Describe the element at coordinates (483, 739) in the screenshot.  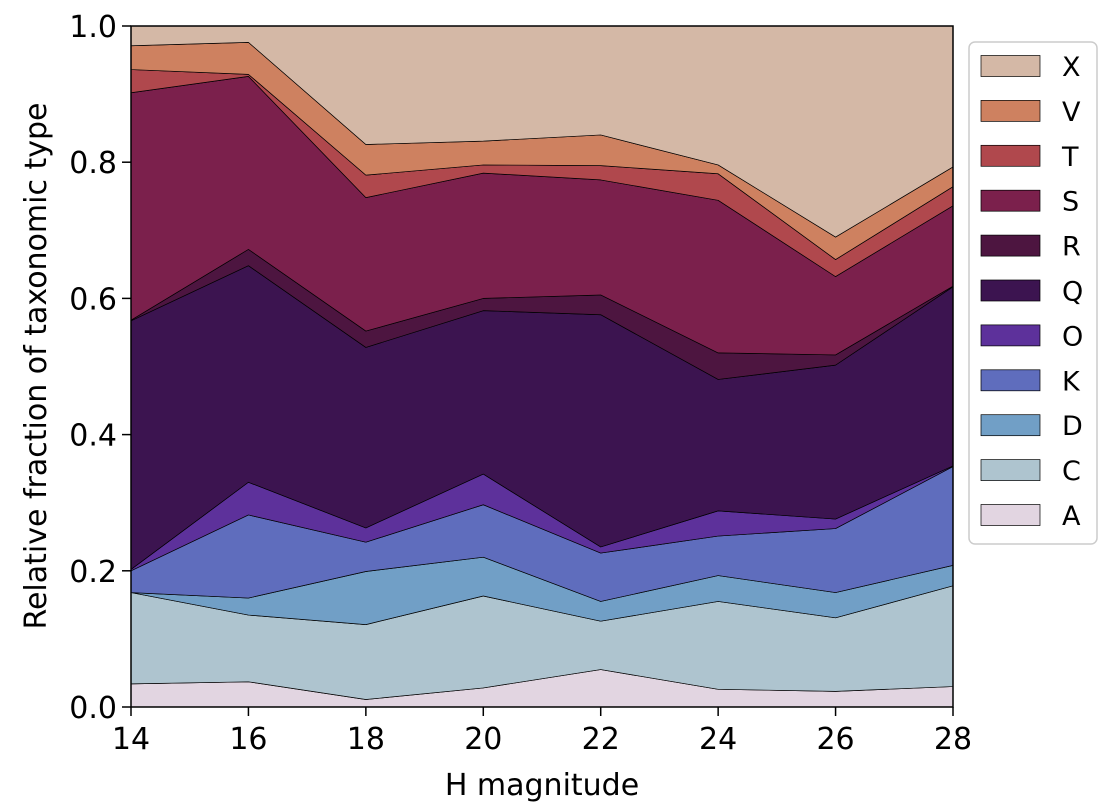
I see `x-tick-label: 20` at that location.